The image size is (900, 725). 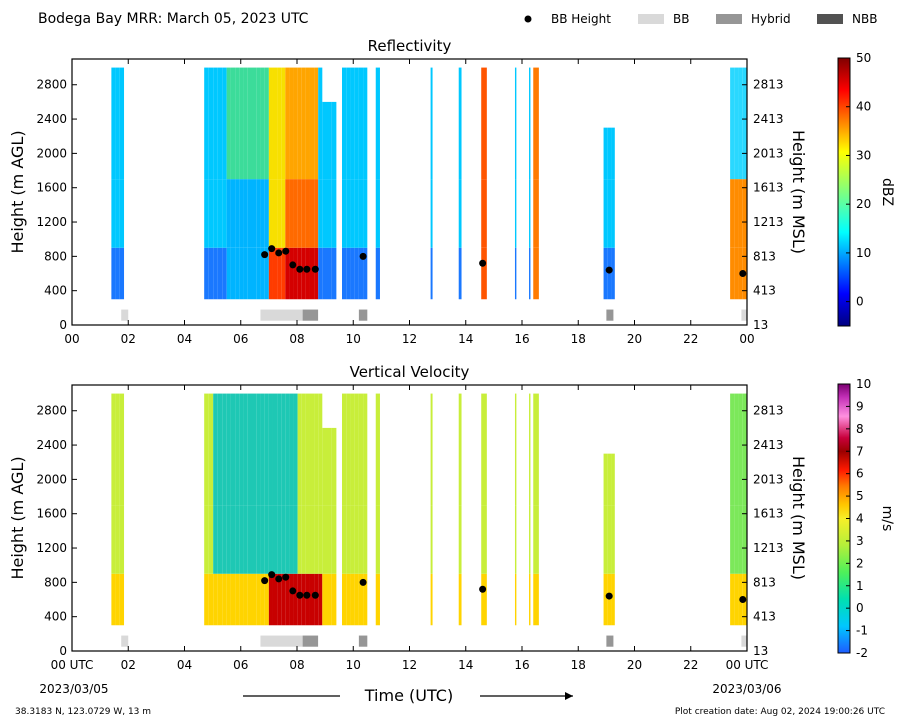 I want to click on y2-tick-label: 813, so click(x=764, y=582).